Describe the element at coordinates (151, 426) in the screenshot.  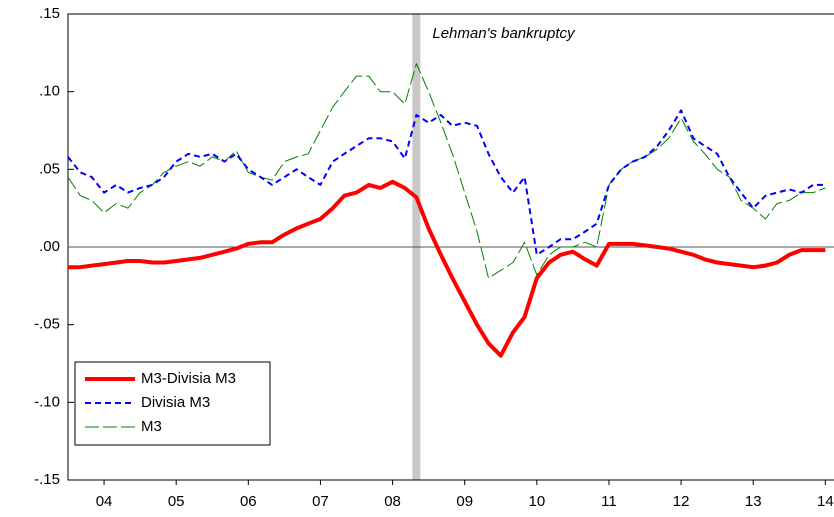
I see `legend-label: M3` at that location.